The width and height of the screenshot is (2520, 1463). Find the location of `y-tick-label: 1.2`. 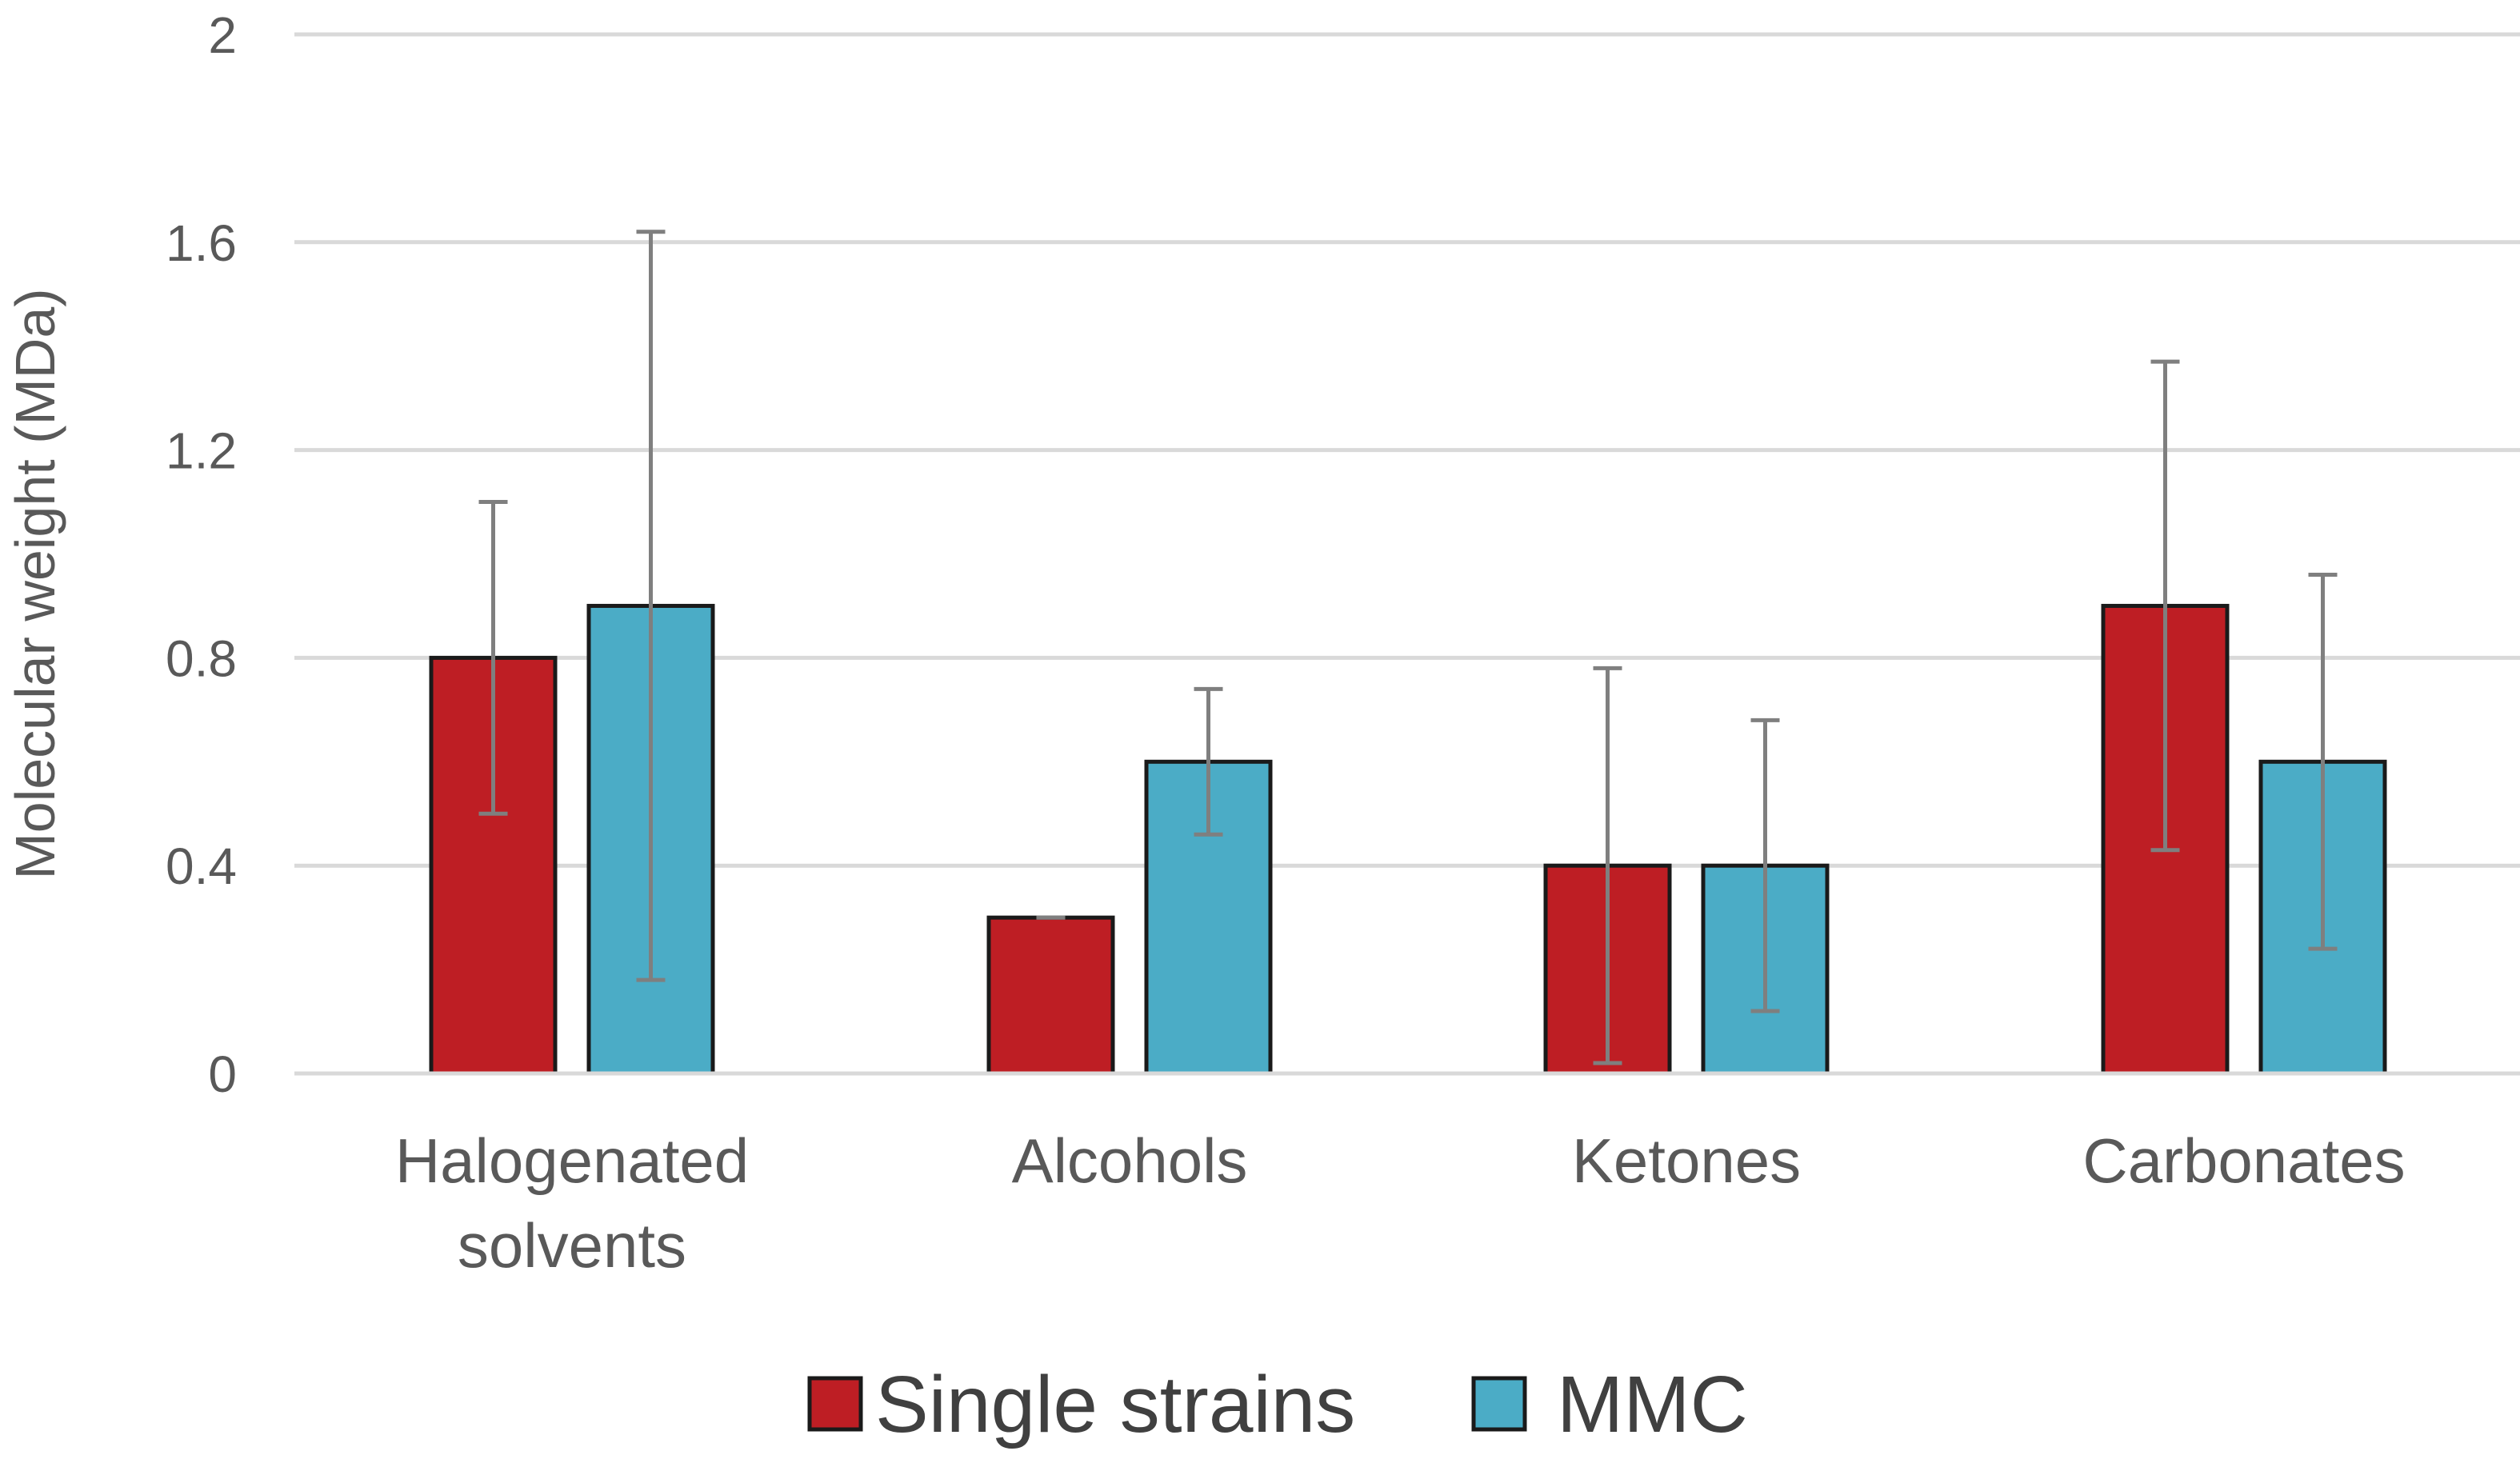

y-tick-label: 1.2 is located at coordinates (201, 451).